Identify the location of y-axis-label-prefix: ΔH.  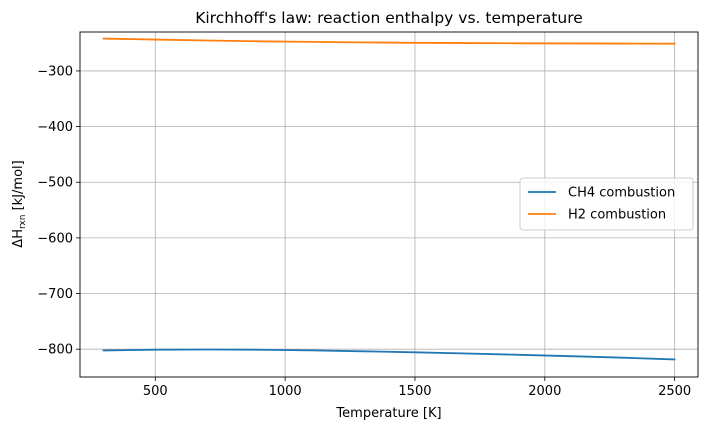
(18, 238).